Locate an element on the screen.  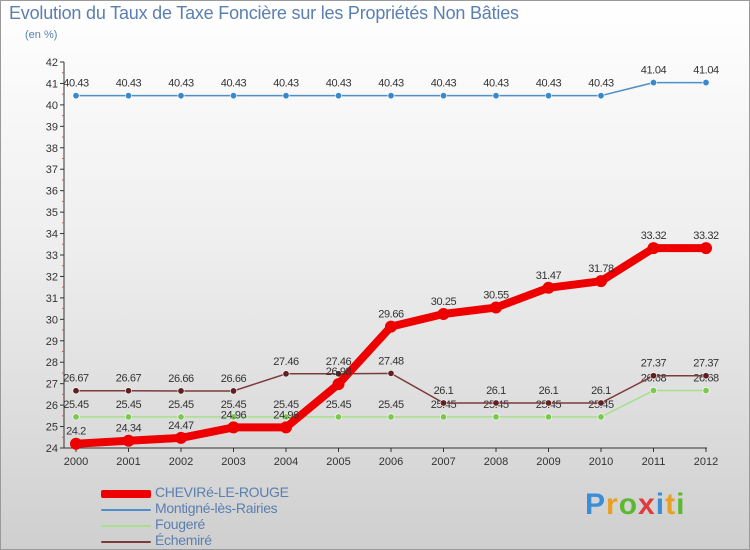
x-tick-label: 2011 is located at coordinates (654, 462).